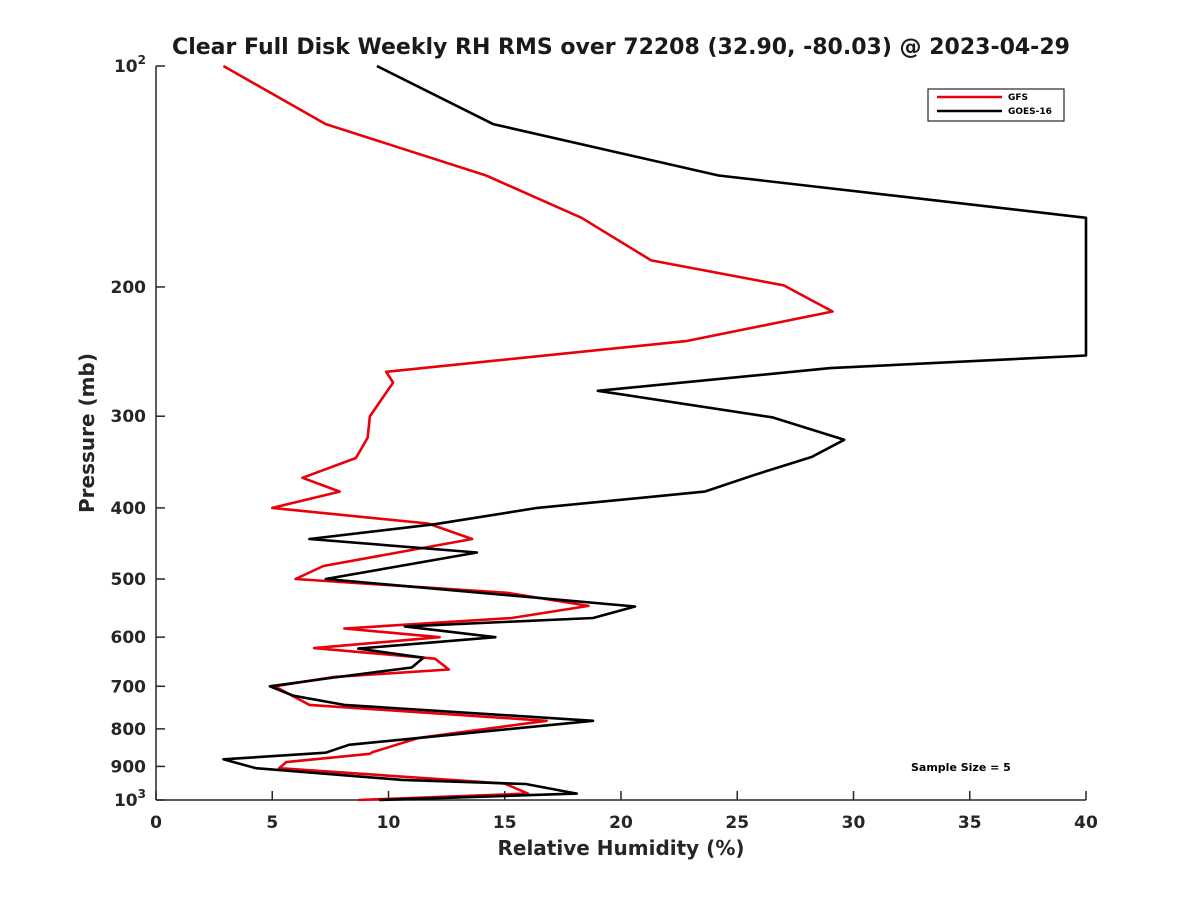 This screenshot has height=900, width=1200. I want to click on legend-box, so click(996, 105).